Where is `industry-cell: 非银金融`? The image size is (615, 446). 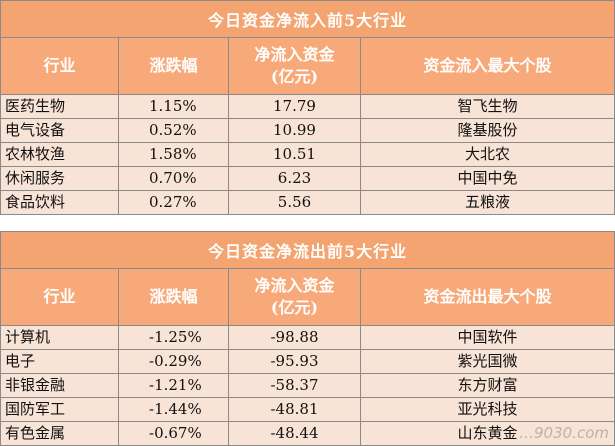 industry-cell: 非银金融 is located at coordinates (59, 385).